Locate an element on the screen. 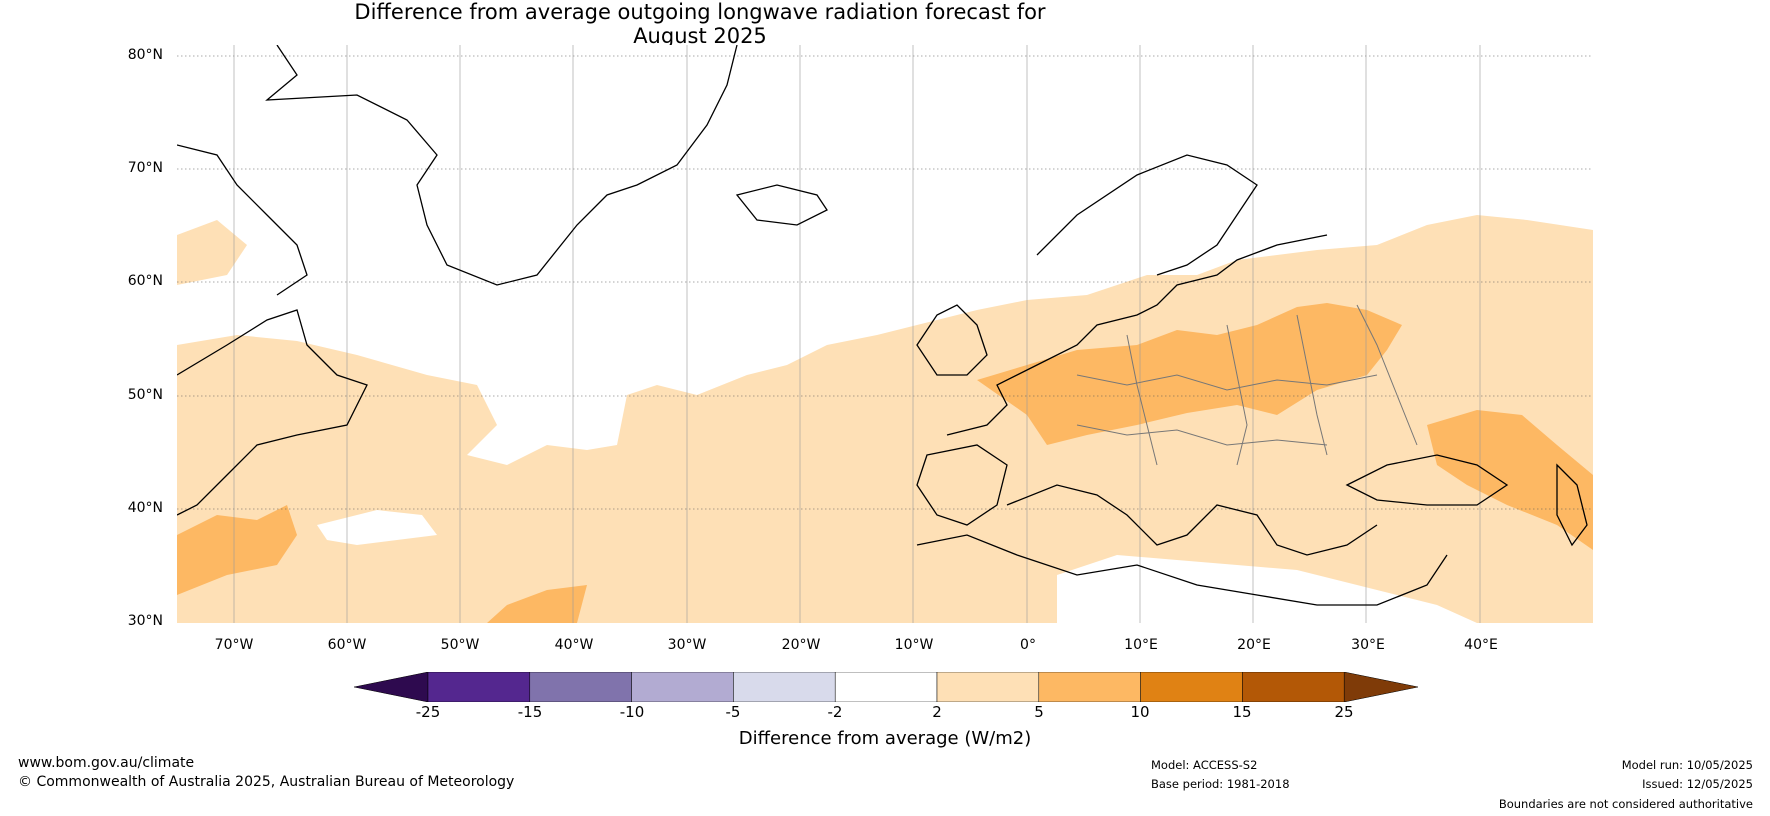  anomaly-region-medium-caspian is located at coordinates (1510, 480).